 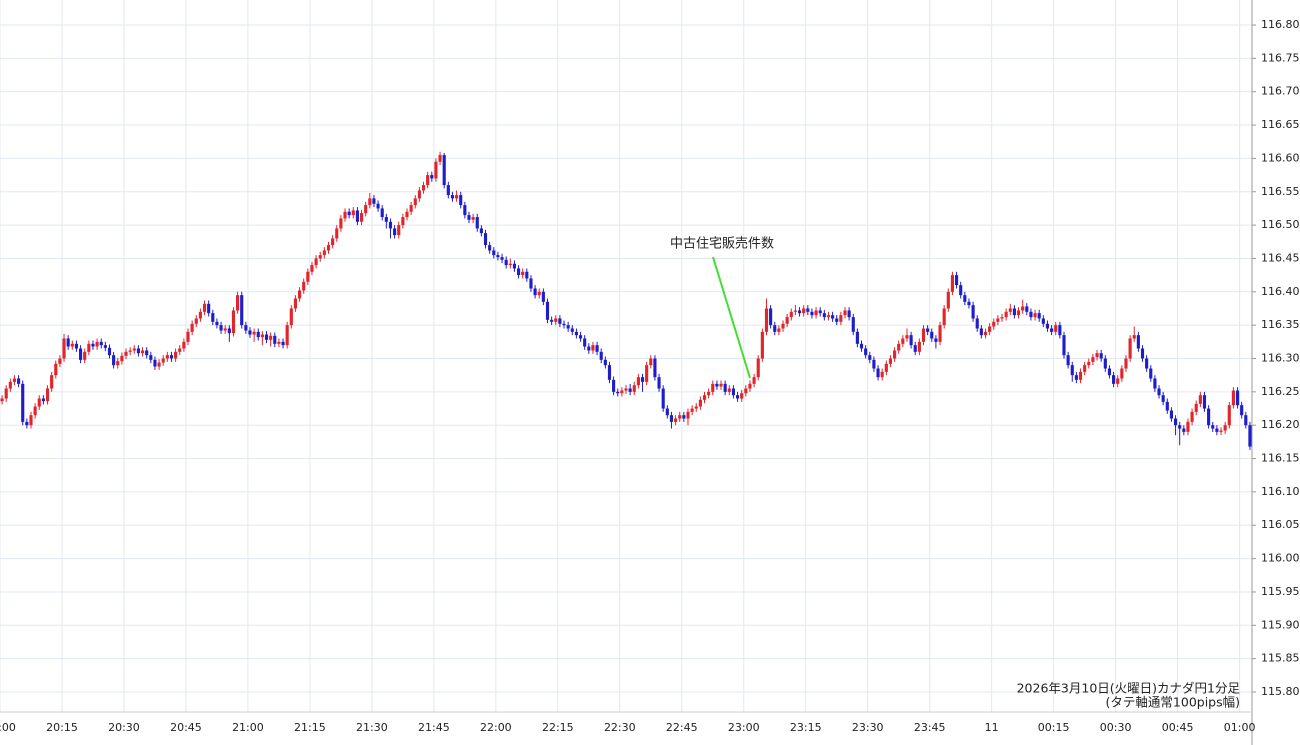 What do you see at coordinates (1280, 191) in the screenshot?
I see `y-tick-label: 116.550` at bounding box center [1280, 191].